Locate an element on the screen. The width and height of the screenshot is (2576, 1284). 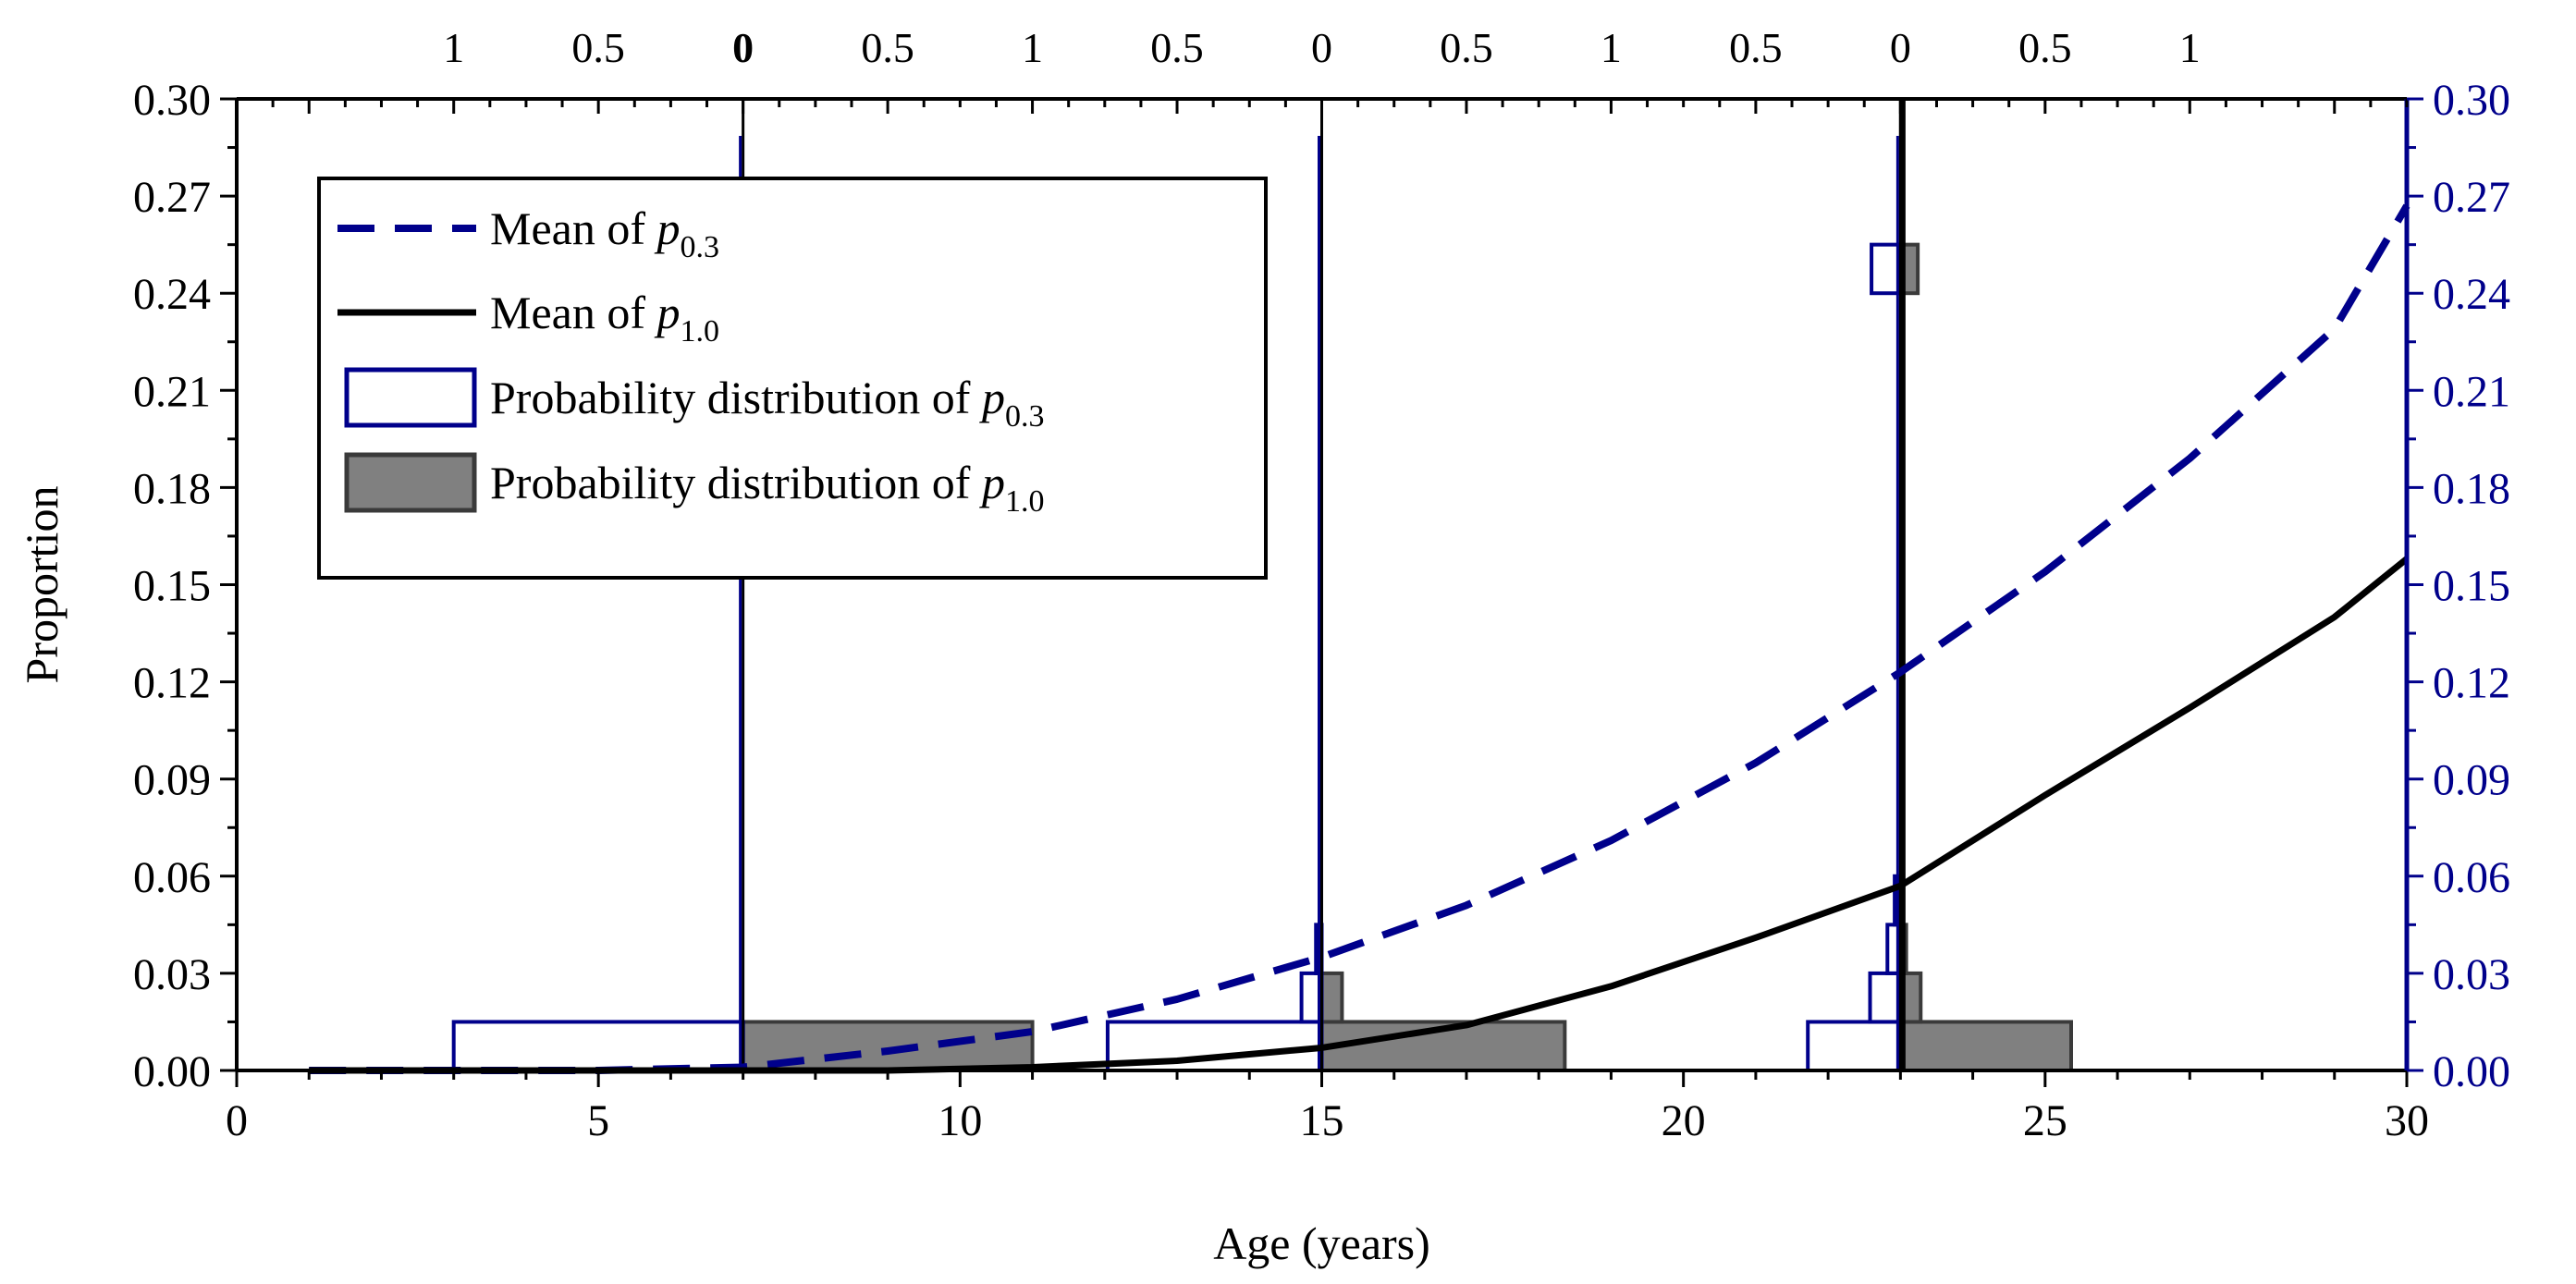
x-tick-label: 10 is located at coordinates (960, 1120).